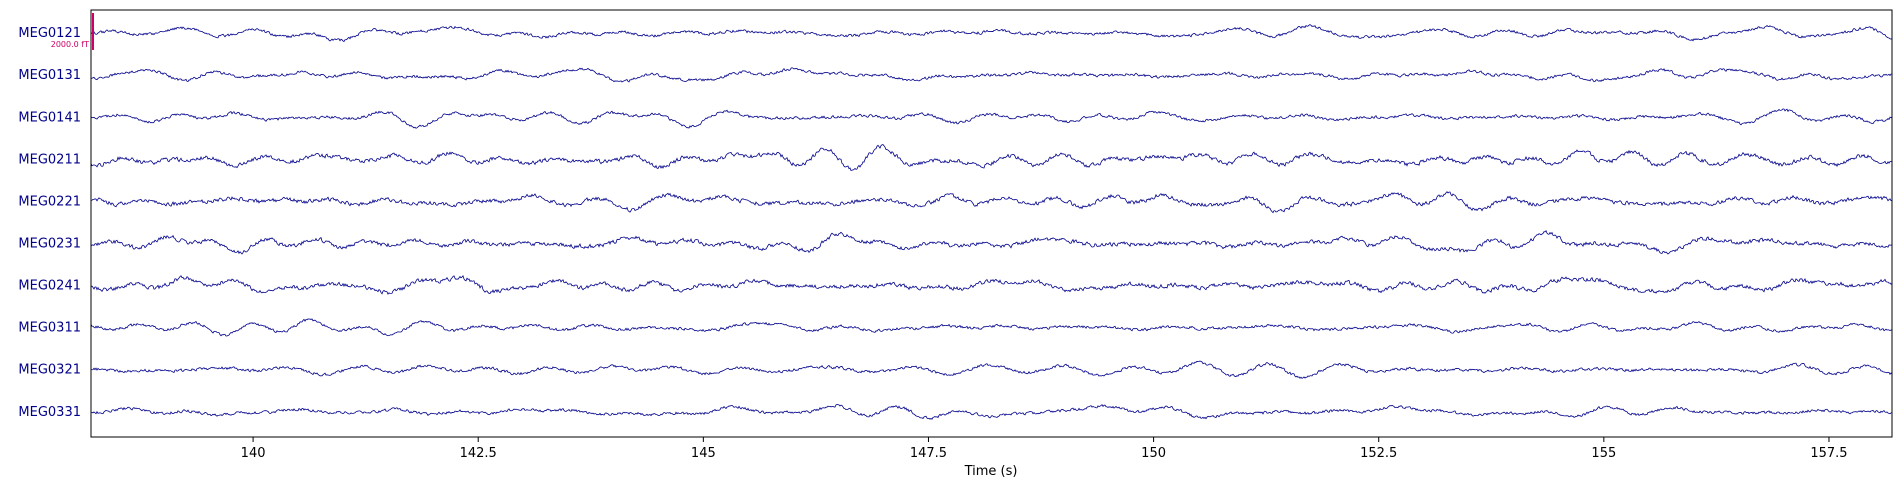 This screenshot has width=1902, height=485. Describe the element at coordinates (1044, 449) in the screenshot. I see `x-axis-ticks: 140 142.5 145 147.5 150 152.5 155 157.5` at that location.